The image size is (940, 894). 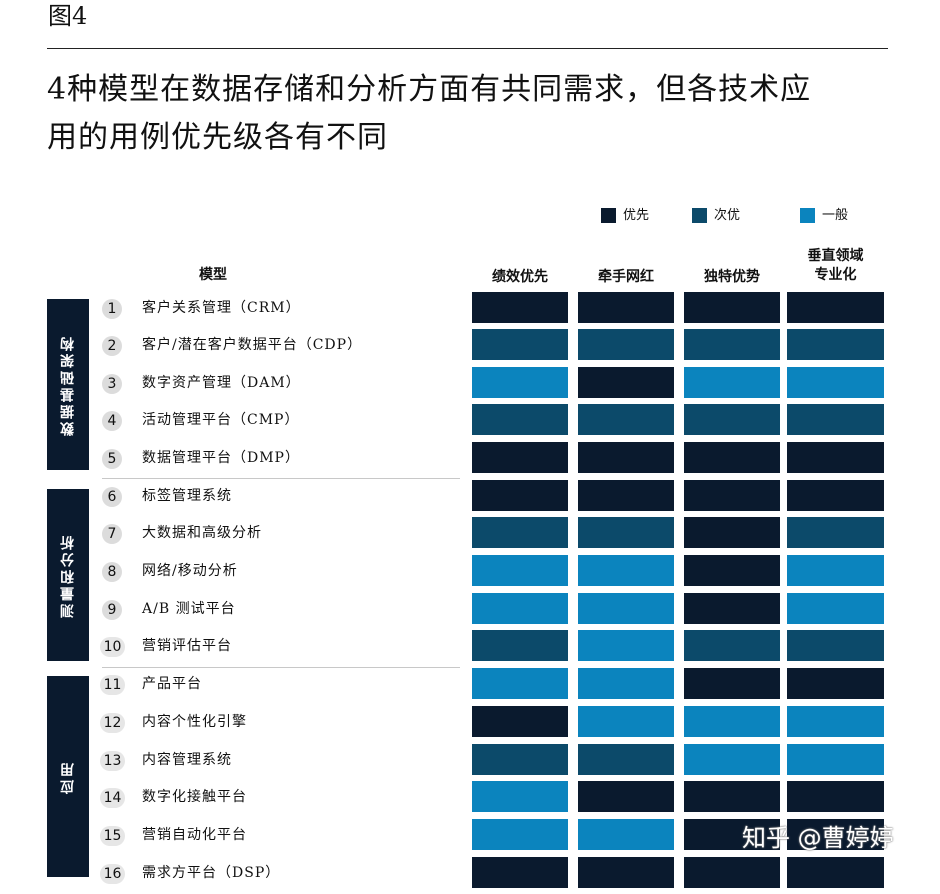 What do you see at coordinates (187, 646) in the screenshot?
I see `row-label: 营销评估平台` at bounding box center [187, 646].